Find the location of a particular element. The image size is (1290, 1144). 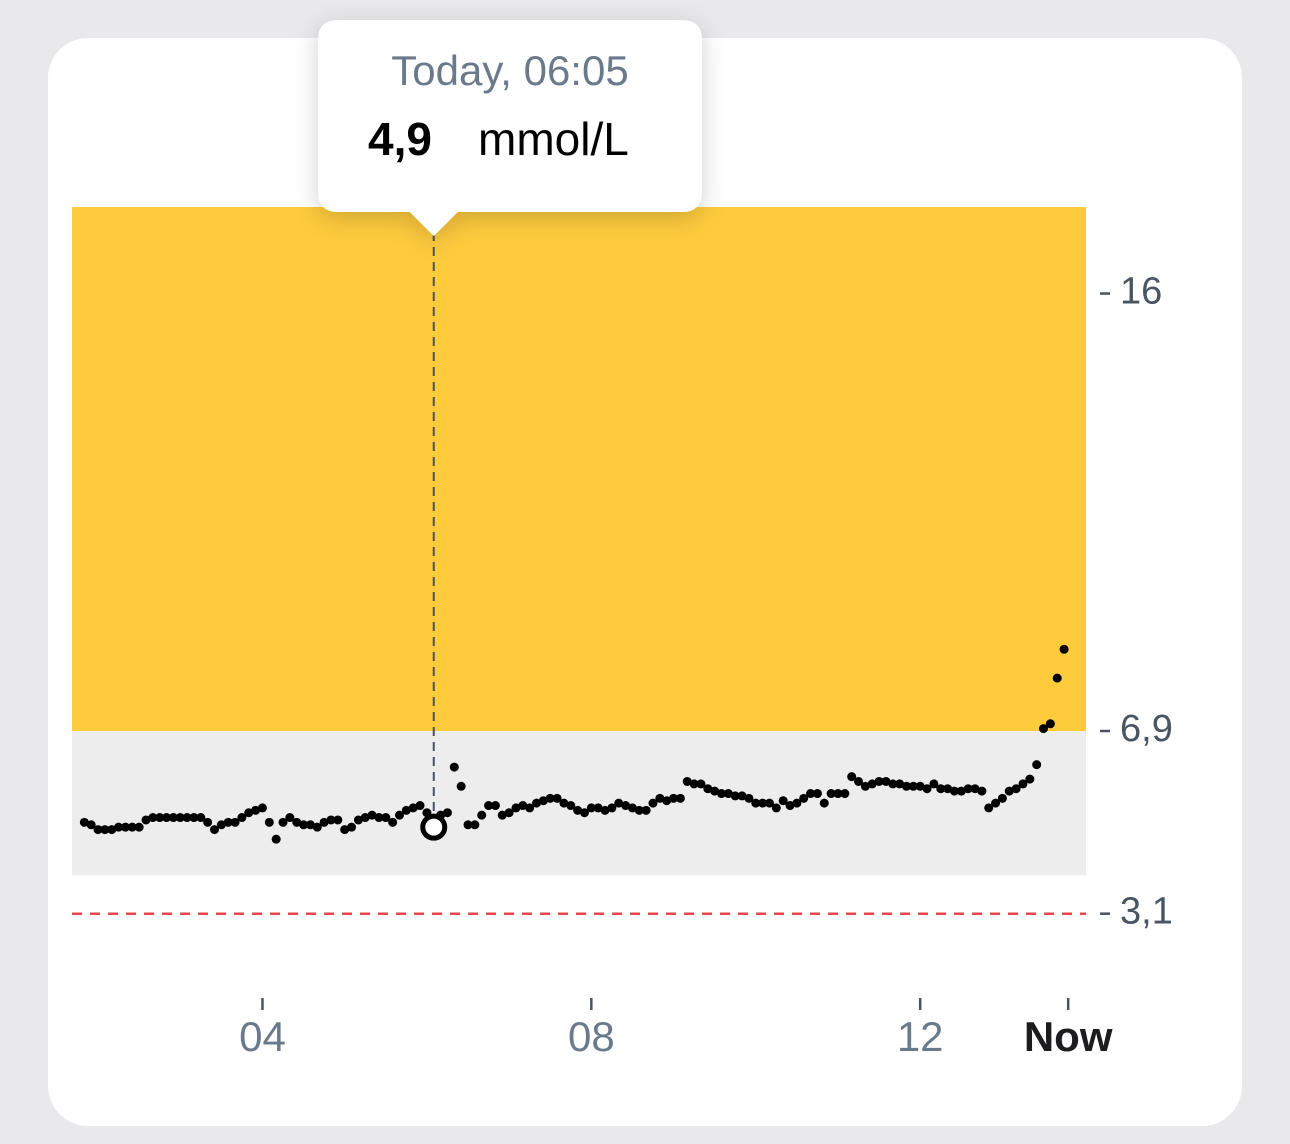

x-tick-label: 08 is located at coordinates (591, 1036).